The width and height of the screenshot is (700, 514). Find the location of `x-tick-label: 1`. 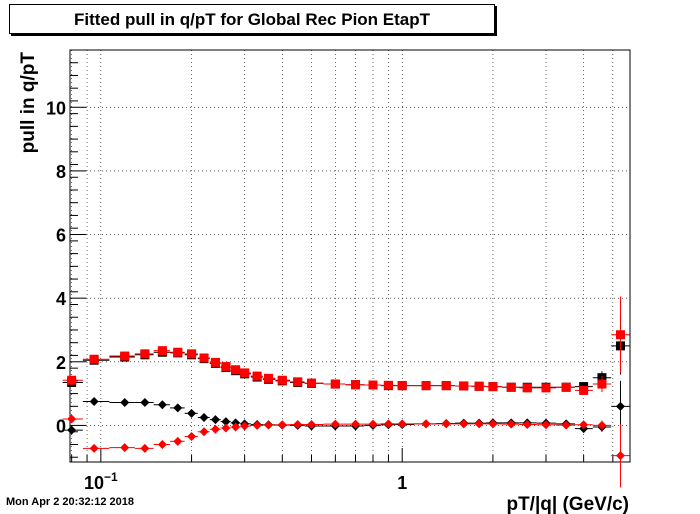

x-tick-label: 1 is located at coordinates (402, 483).